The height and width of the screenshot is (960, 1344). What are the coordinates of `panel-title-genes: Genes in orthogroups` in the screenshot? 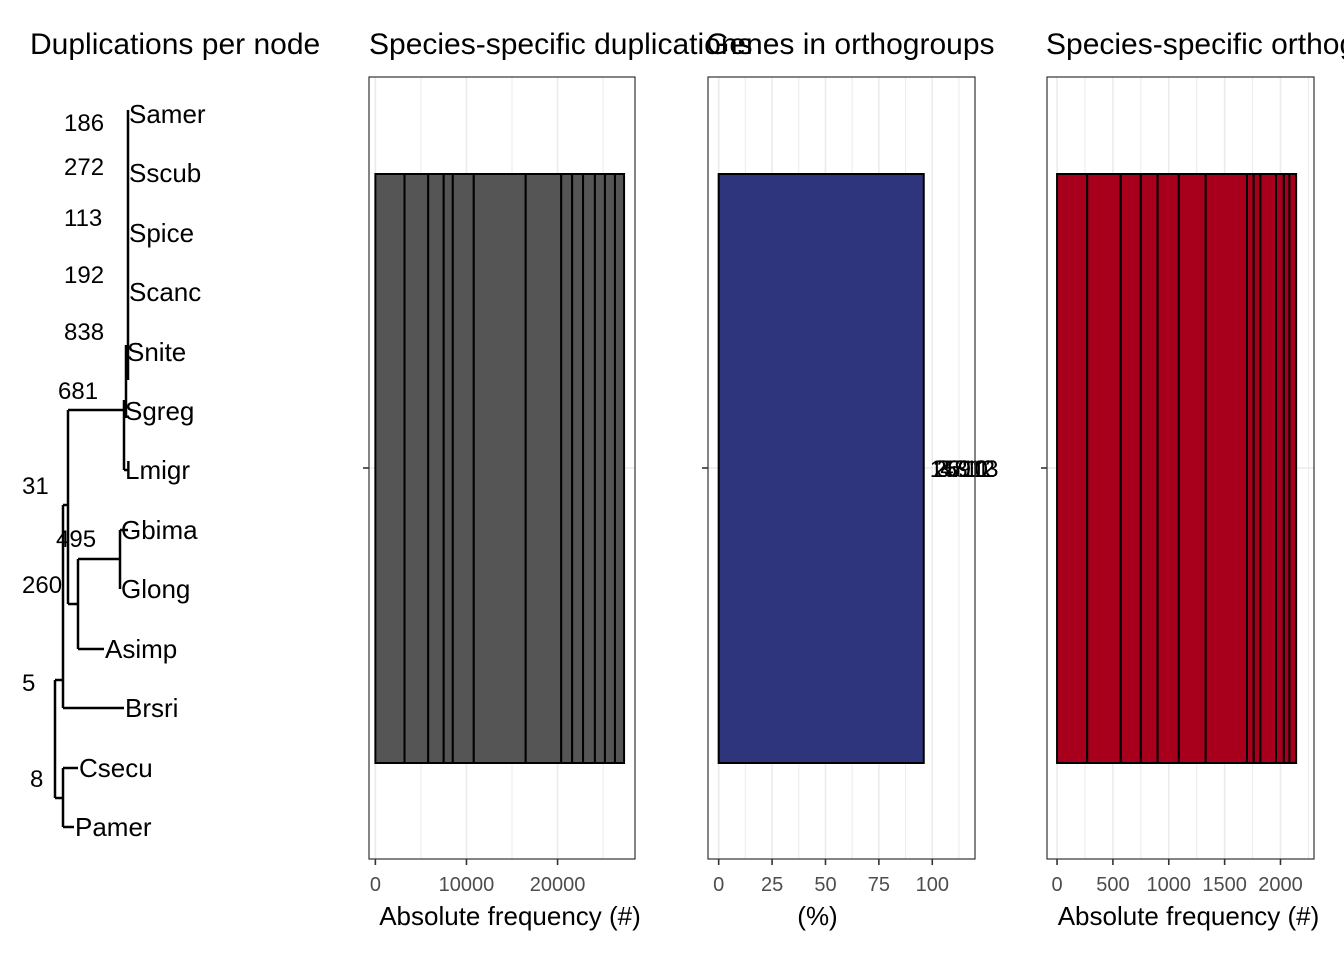 It's located at (850, 44).